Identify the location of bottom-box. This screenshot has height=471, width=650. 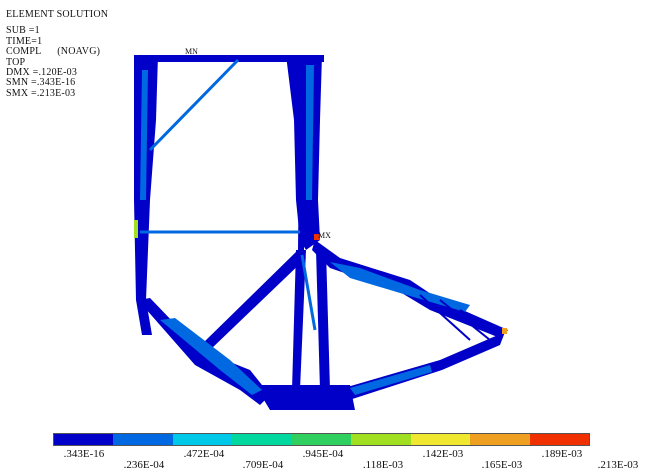
(305, 397).